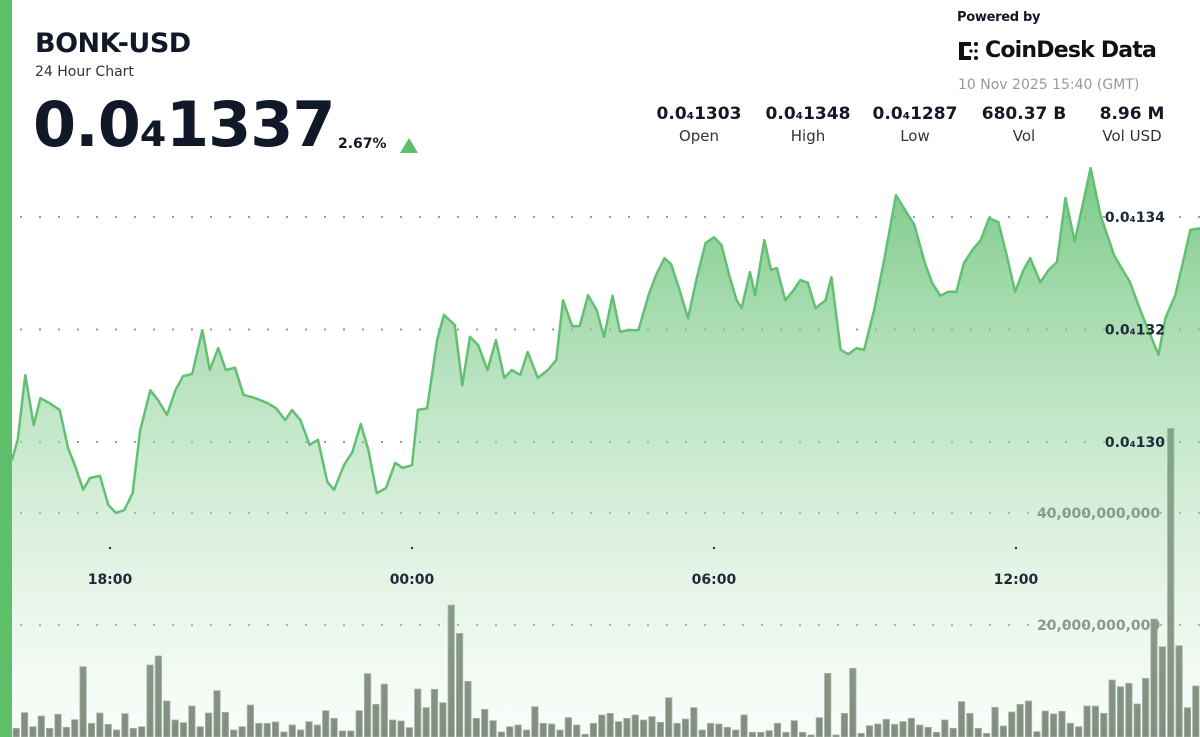 The image size is (1200, 737). What do you see at coordinates (1135, 331) in the screenshot?
I see `price-tick-label: 0.0₄132` at bounding box center [1135, 331].